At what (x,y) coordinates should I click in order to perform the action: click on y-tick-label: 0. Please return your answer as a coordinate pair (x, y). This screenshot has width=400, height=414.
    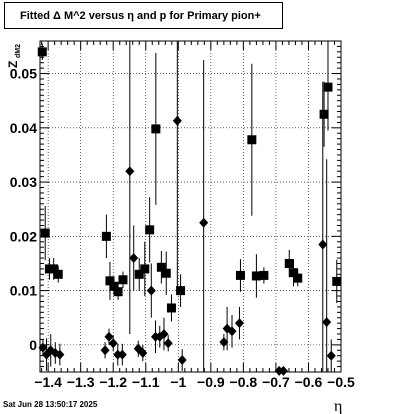
    Looking at the image, I should click on (33, 345).